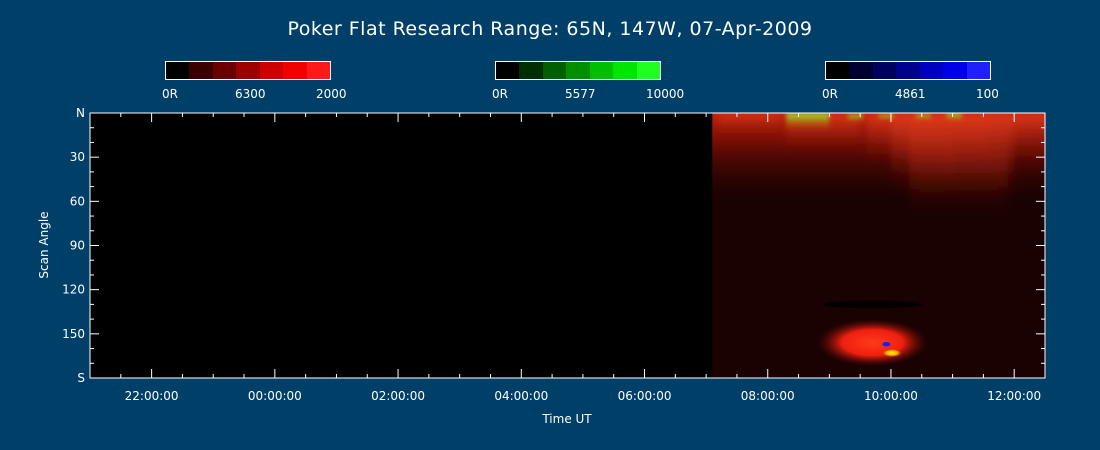 The image size is (1100, 450). Describe the element at coordinates (1014, 396) in the screenshot. I see `x-tick-label: 12:00:00` at that location.